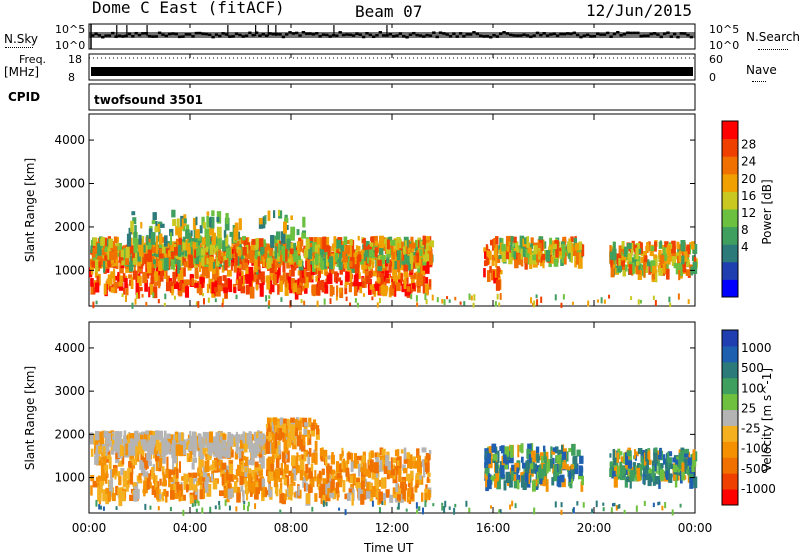 This screenshot has width=800, height=555. What do you see at coordinates (752, 388) in the screenshot?
I see `velocity-colorbar-tick: 100` at bounding box center [752, 388].